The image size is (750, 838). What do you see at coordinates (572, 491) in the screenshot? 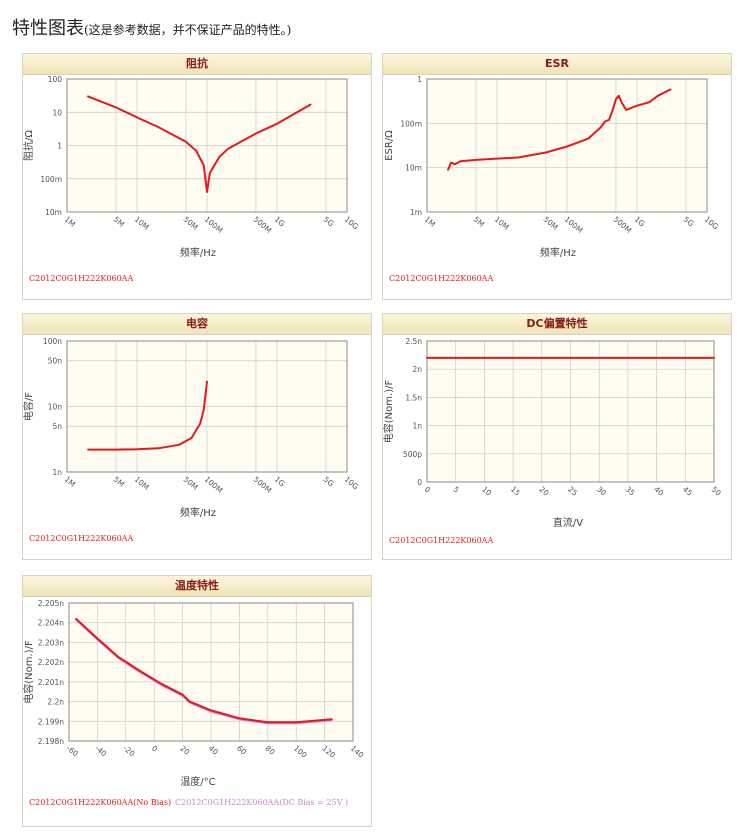
I see `x-tick-label: 25` at bounding box center [572, 491].